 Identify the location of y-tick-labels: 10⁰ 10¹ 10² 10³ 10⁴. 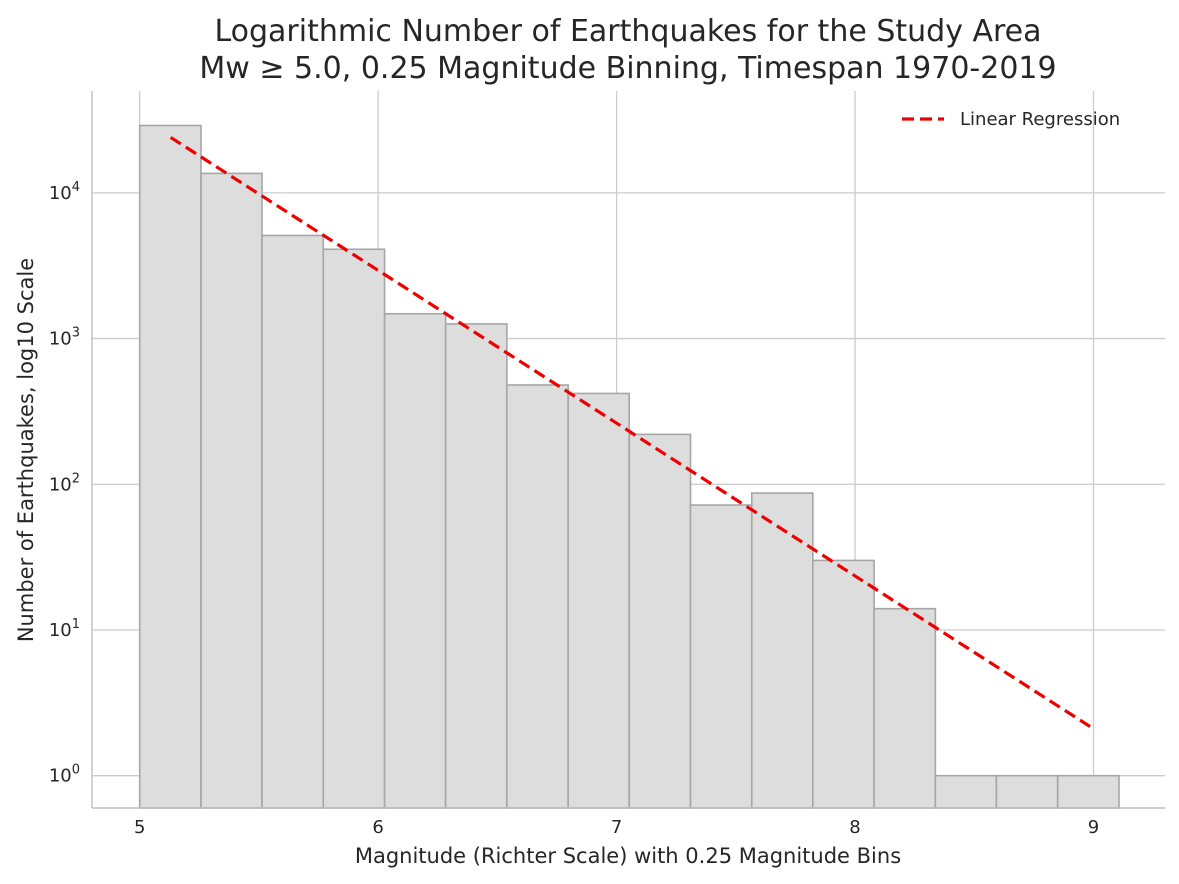
(64, 483).